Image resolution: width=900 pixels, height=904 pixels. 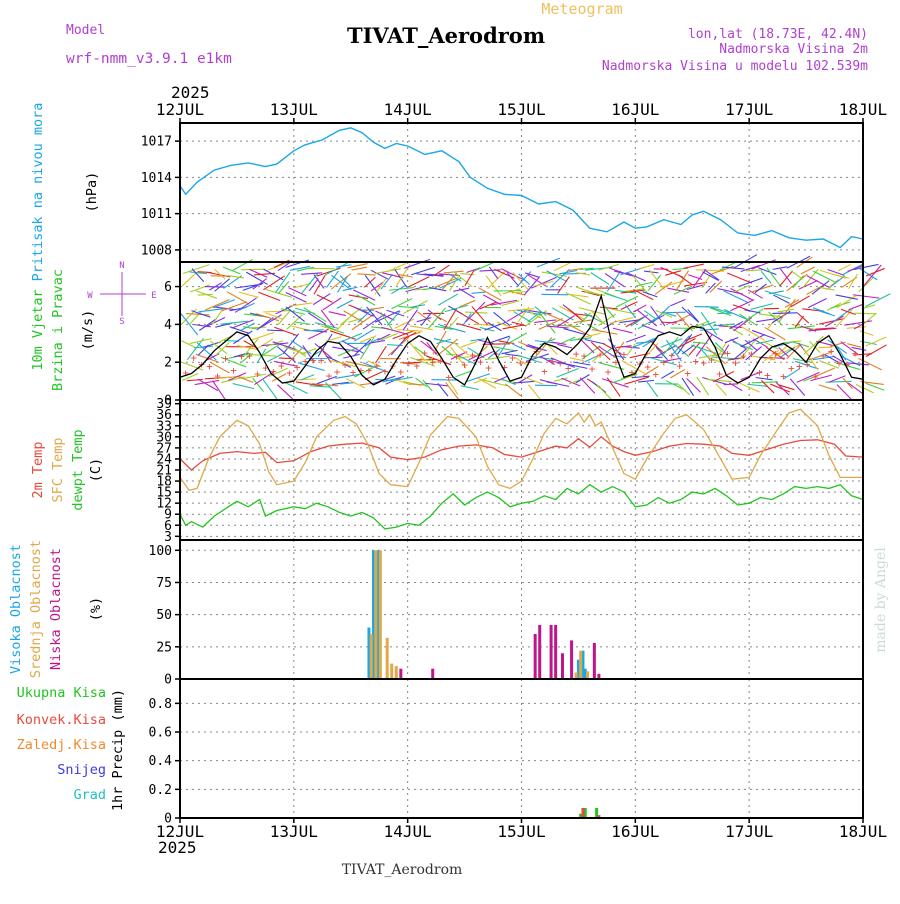 What do you see at coordinates (749, 109) in the screenshot?
I see `x-tick-label-top: 17JUL` at bounding box center [749, 109].